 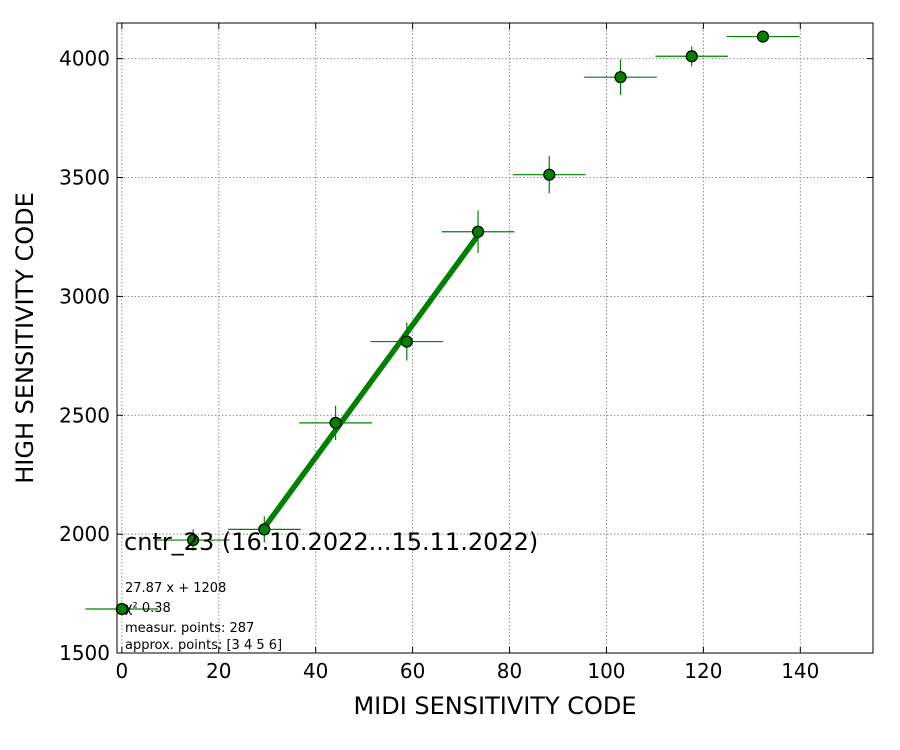 I want to click on x-axis-label: MIDI SENSITIVITY CODE, so click(x=494, y=706).